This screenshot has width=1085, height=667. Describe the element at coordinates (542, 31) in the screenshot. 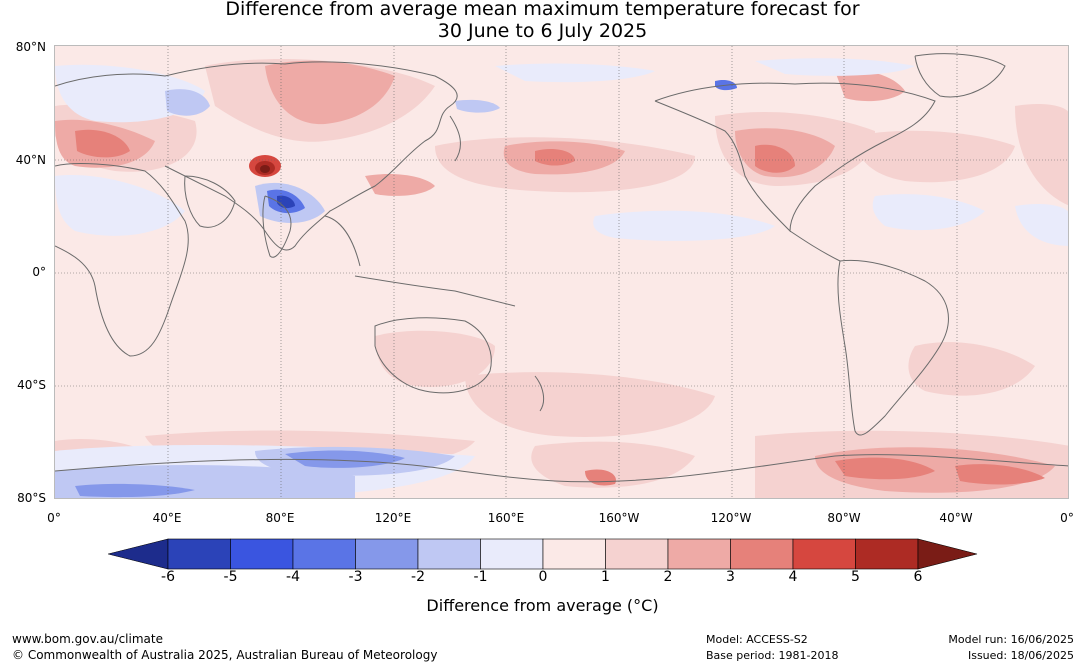

I see `map-title-line2: 30 June to 6 July 2025` at that location.